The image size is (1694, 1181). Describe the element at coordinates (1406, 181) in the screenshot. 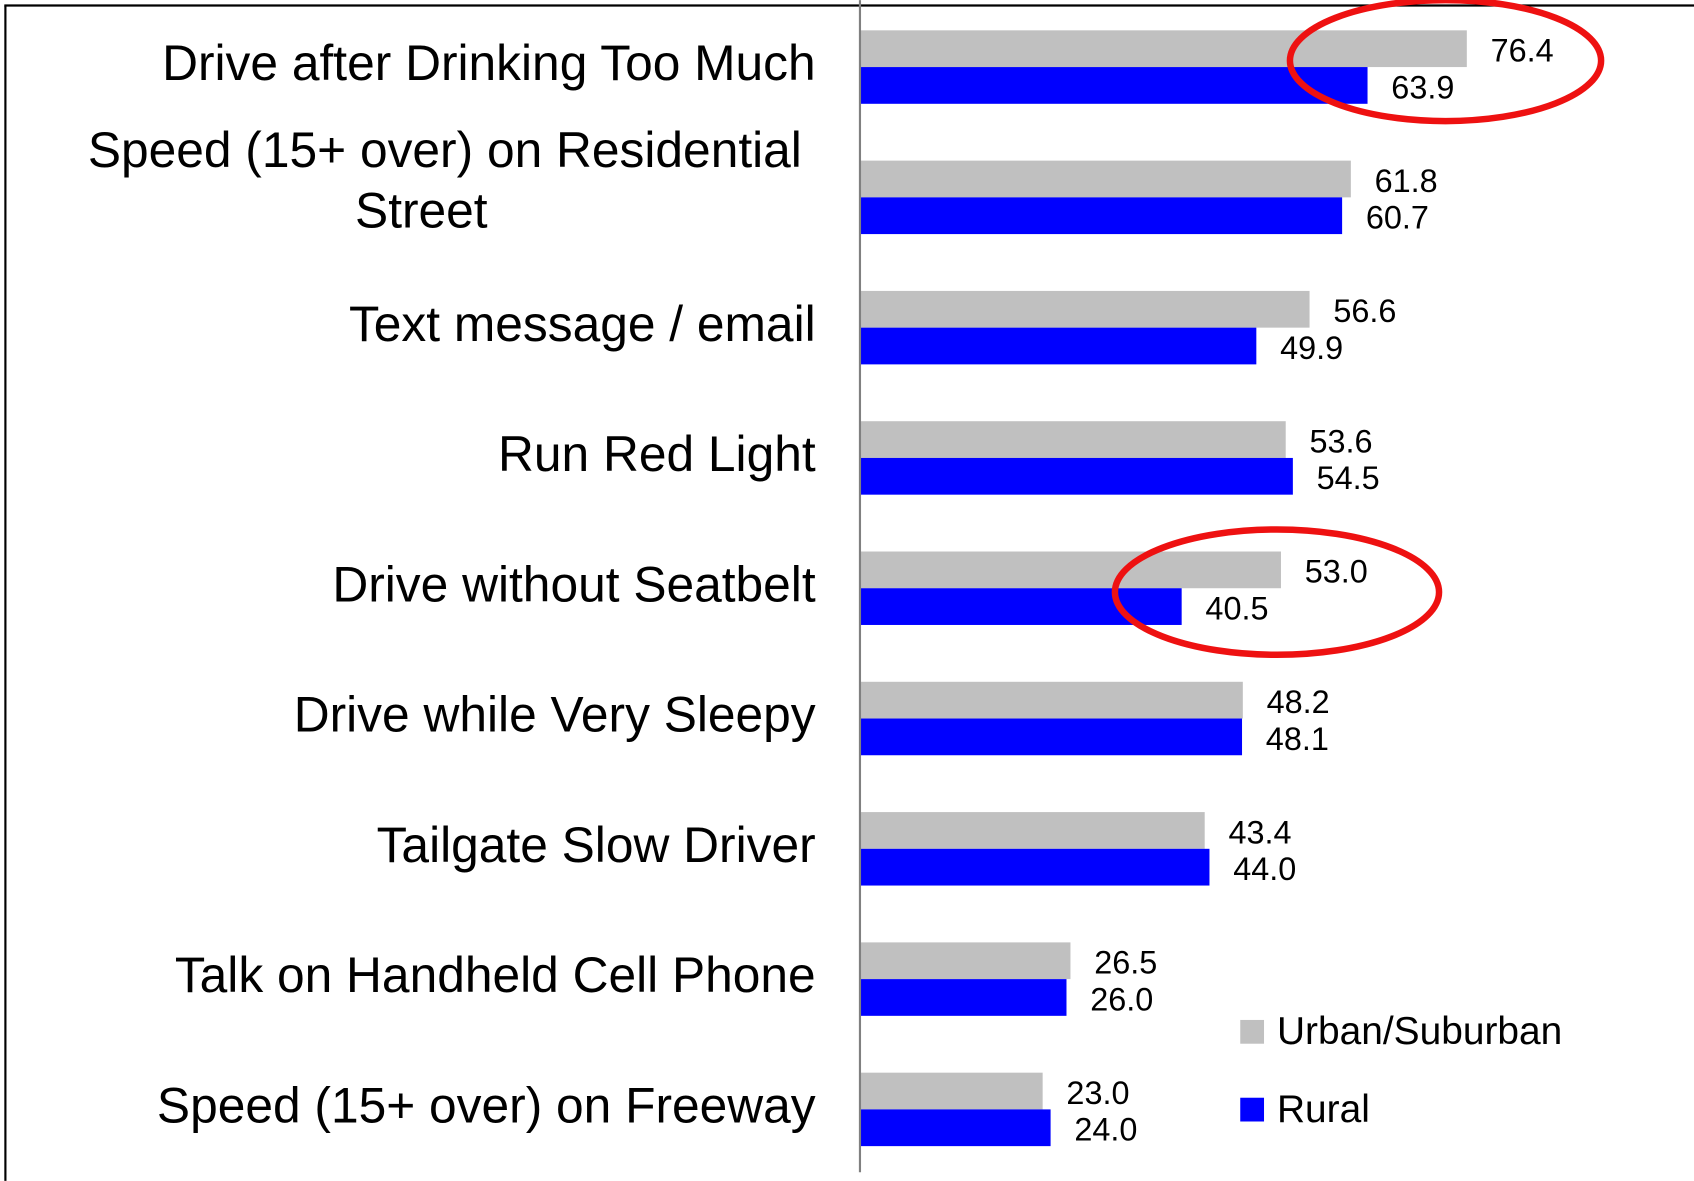

I see `value-label: 61.8` at that location.